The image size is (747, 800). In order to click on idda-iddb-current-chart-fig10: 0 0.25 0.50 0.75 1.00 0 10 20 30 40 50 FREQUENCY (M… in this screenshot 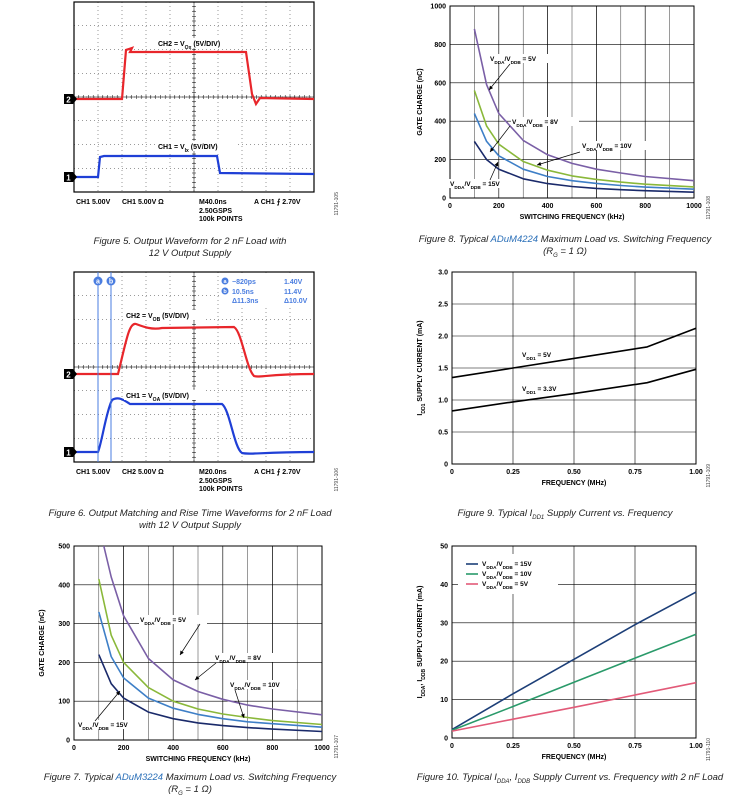, I will do `click(560, 653)`.